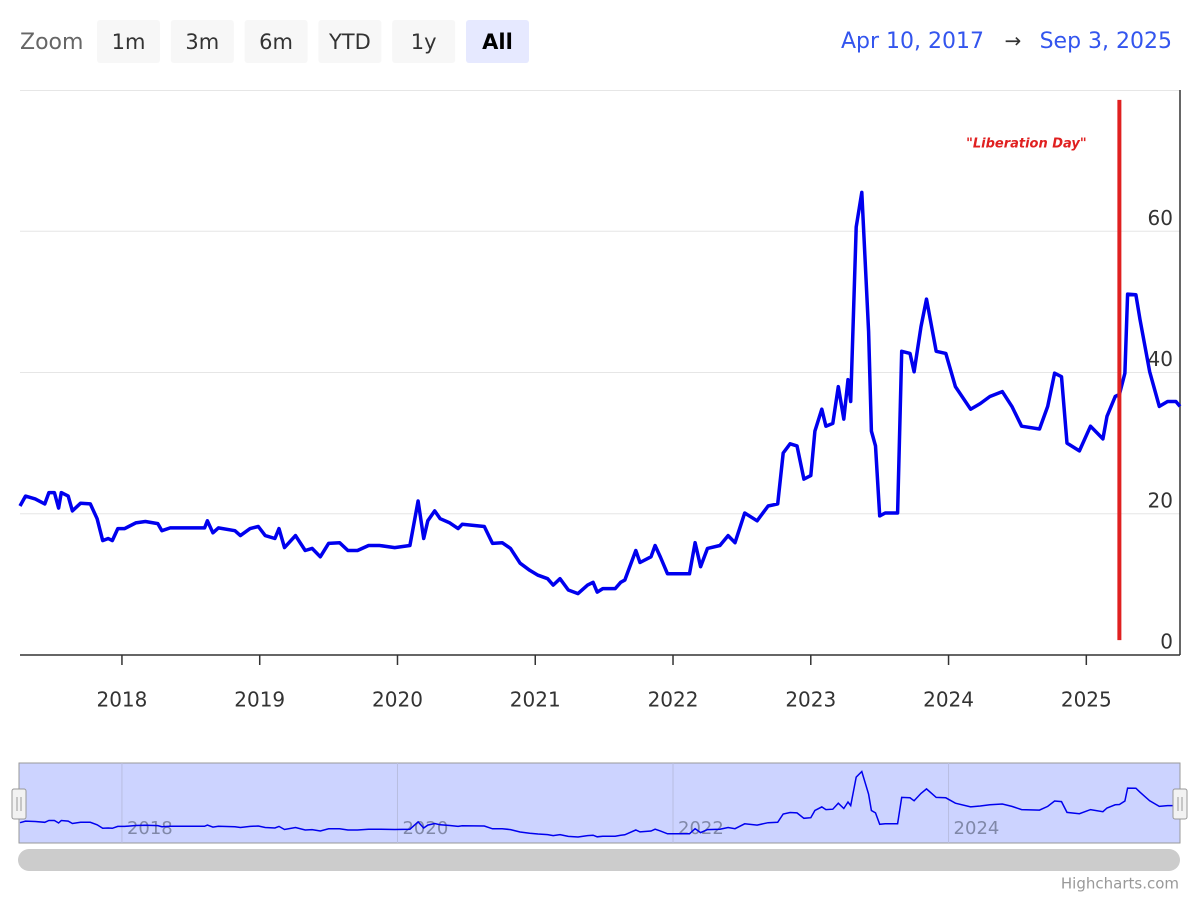 Image resolution: width=1200 pixels, height=900 pixels. I want to click on range-arrow: →, so click(1013, 41).